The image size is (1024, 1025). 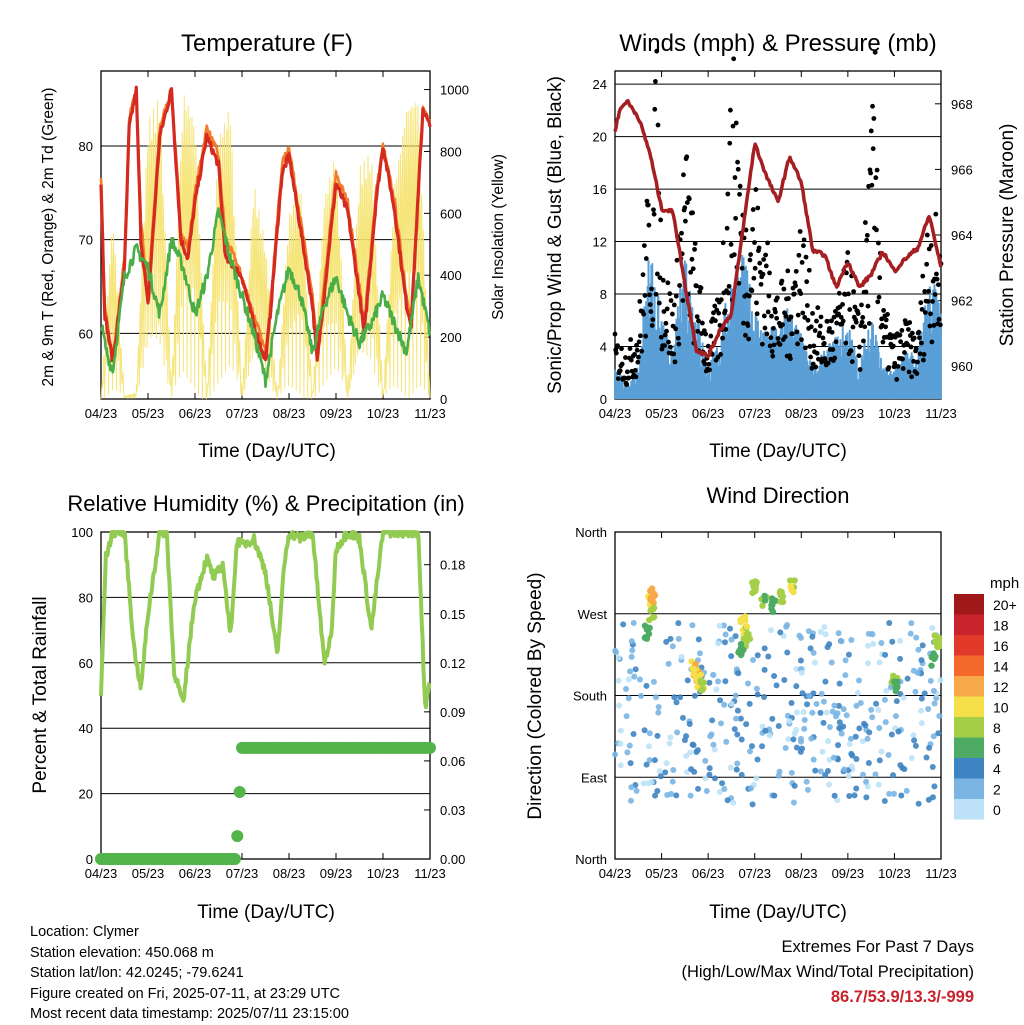 I want to click on humidity-y2tick-label: 0.09, so click(x=452, y=712).